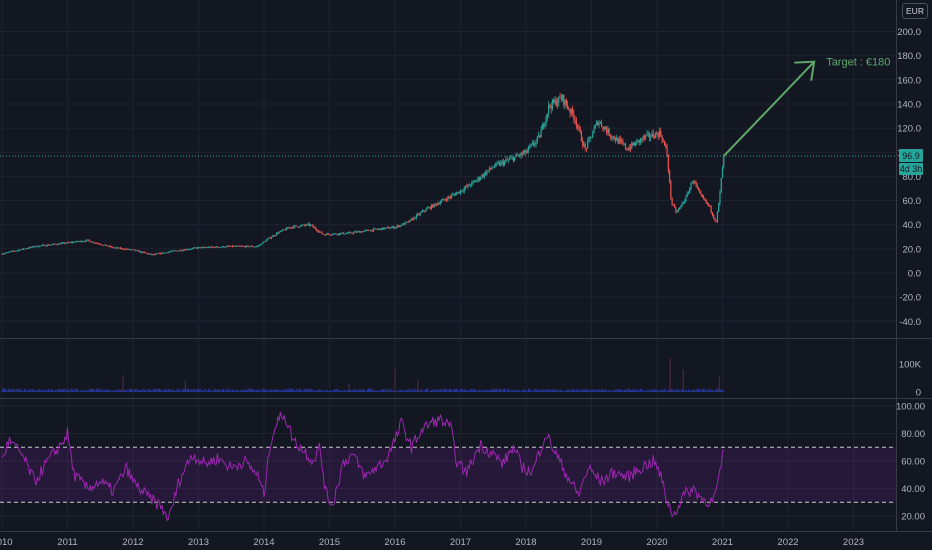 The width and height of the screenshot is (932, 550). Describe the element at coordinates (909, 129) in the screenshot. I see `price-tick-label: 120.0` at that location.